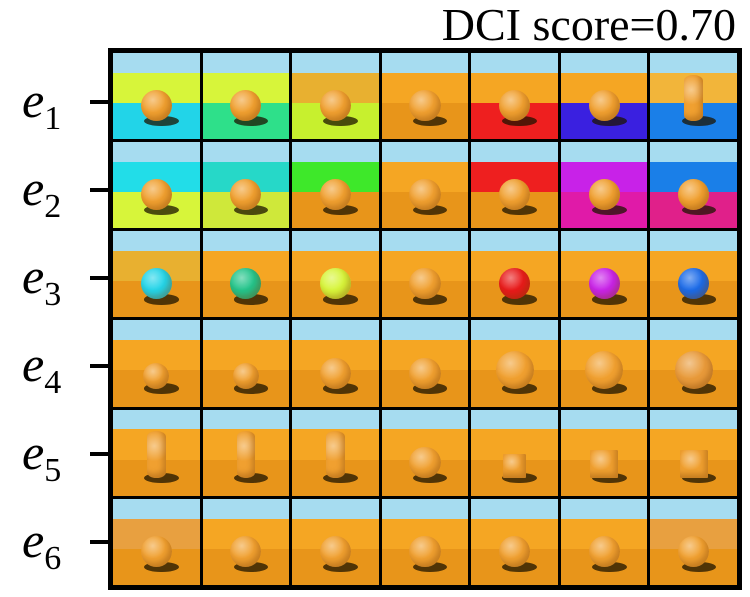 The image size is (750, 597). Describe the element at coordinates (33, 188) in the screenshot. I see `row-label-letter: e` at that location.